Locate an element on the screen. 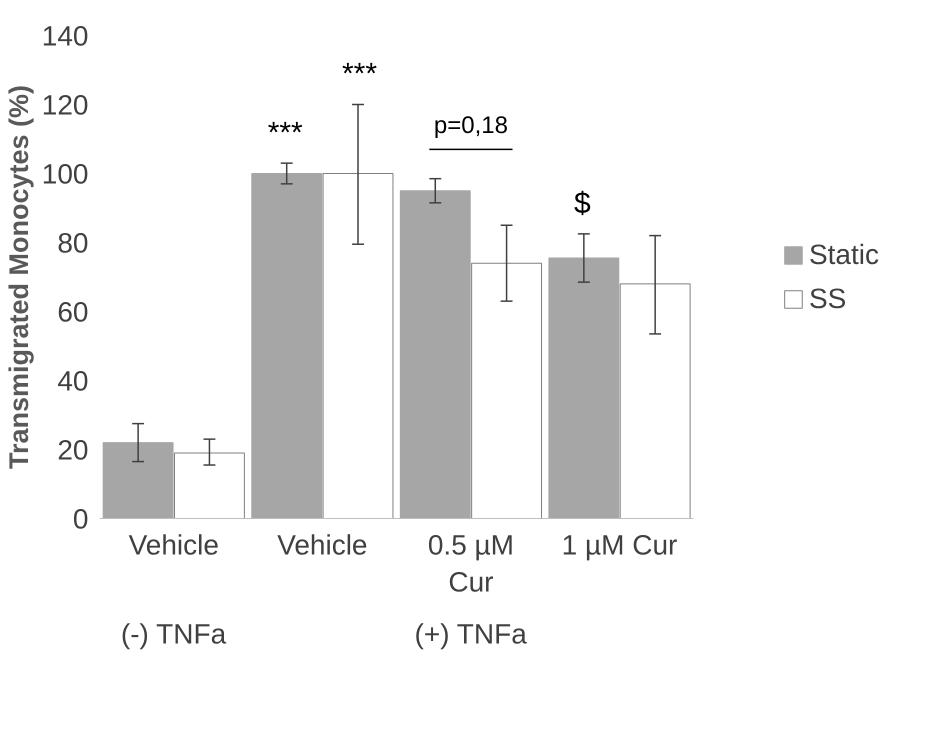 The height and width of the screenshot is (729, 942). text: (+) TNFa is located at coordinates (471, 634).